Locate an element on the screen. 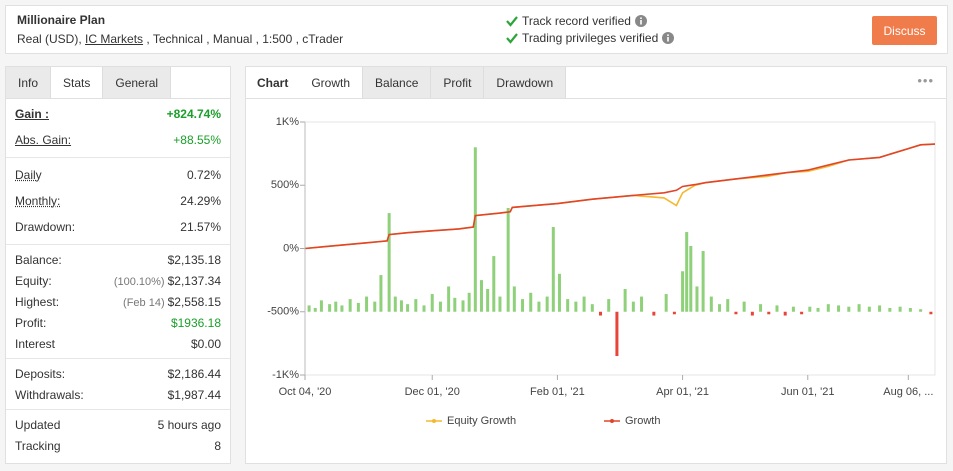  stats-group: Gain : +824.74% Abs. Gain: +88.55% is located at coordinates (118, 128).